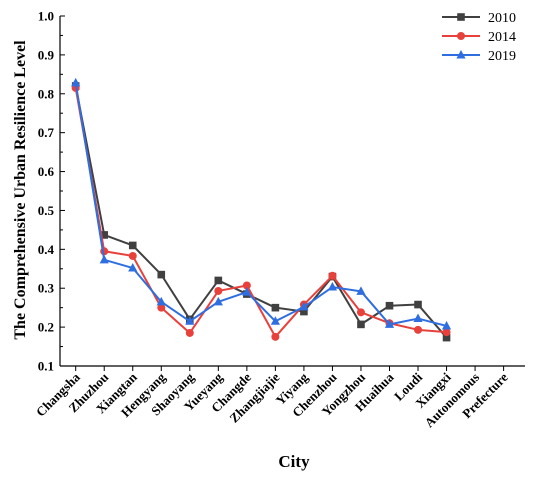 This screenshot has height=478, width=550. What do you see at coordinates (46, 288) in the screenshot?
I see `y-tick-label: 0.3` at bounding box center [46, 288].